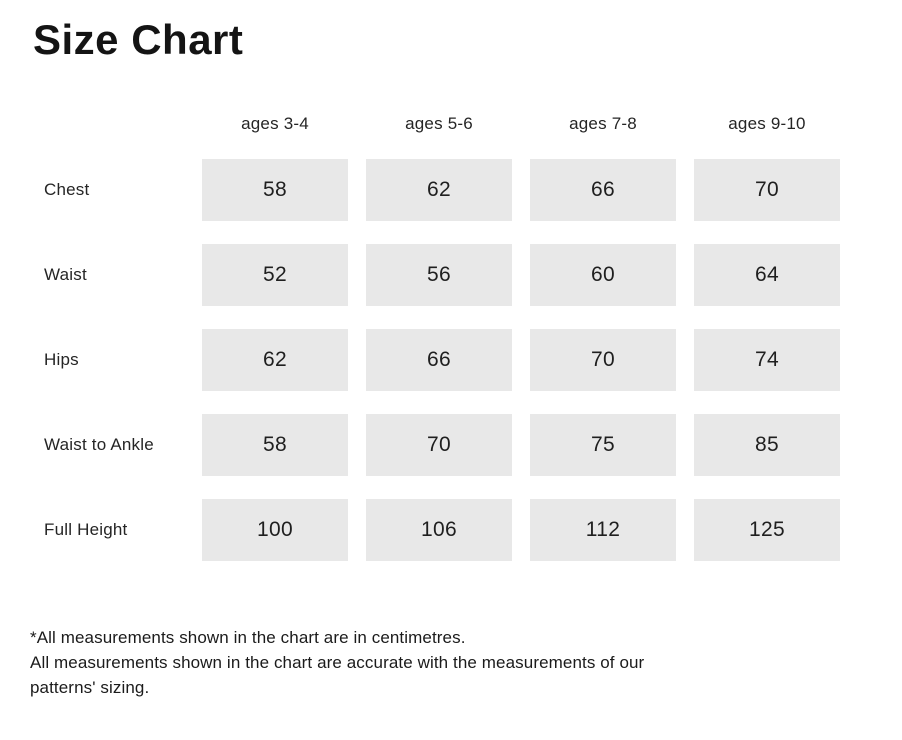 The image size is (902, 740). Describe the element at coordinates (275, 190) in the screenshot. I see `value-cell-0-0: 58` at that location.